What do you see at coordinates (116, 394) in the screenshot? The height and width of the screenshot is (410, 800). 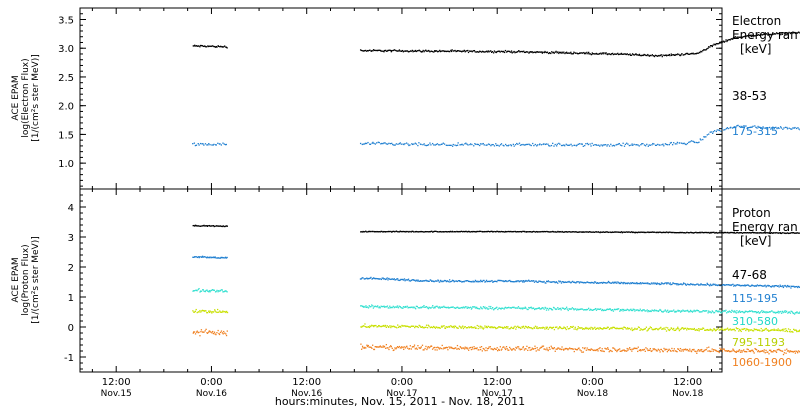 I see `x-tick-date-label: Nov.15` at bounding box center [116, 394].